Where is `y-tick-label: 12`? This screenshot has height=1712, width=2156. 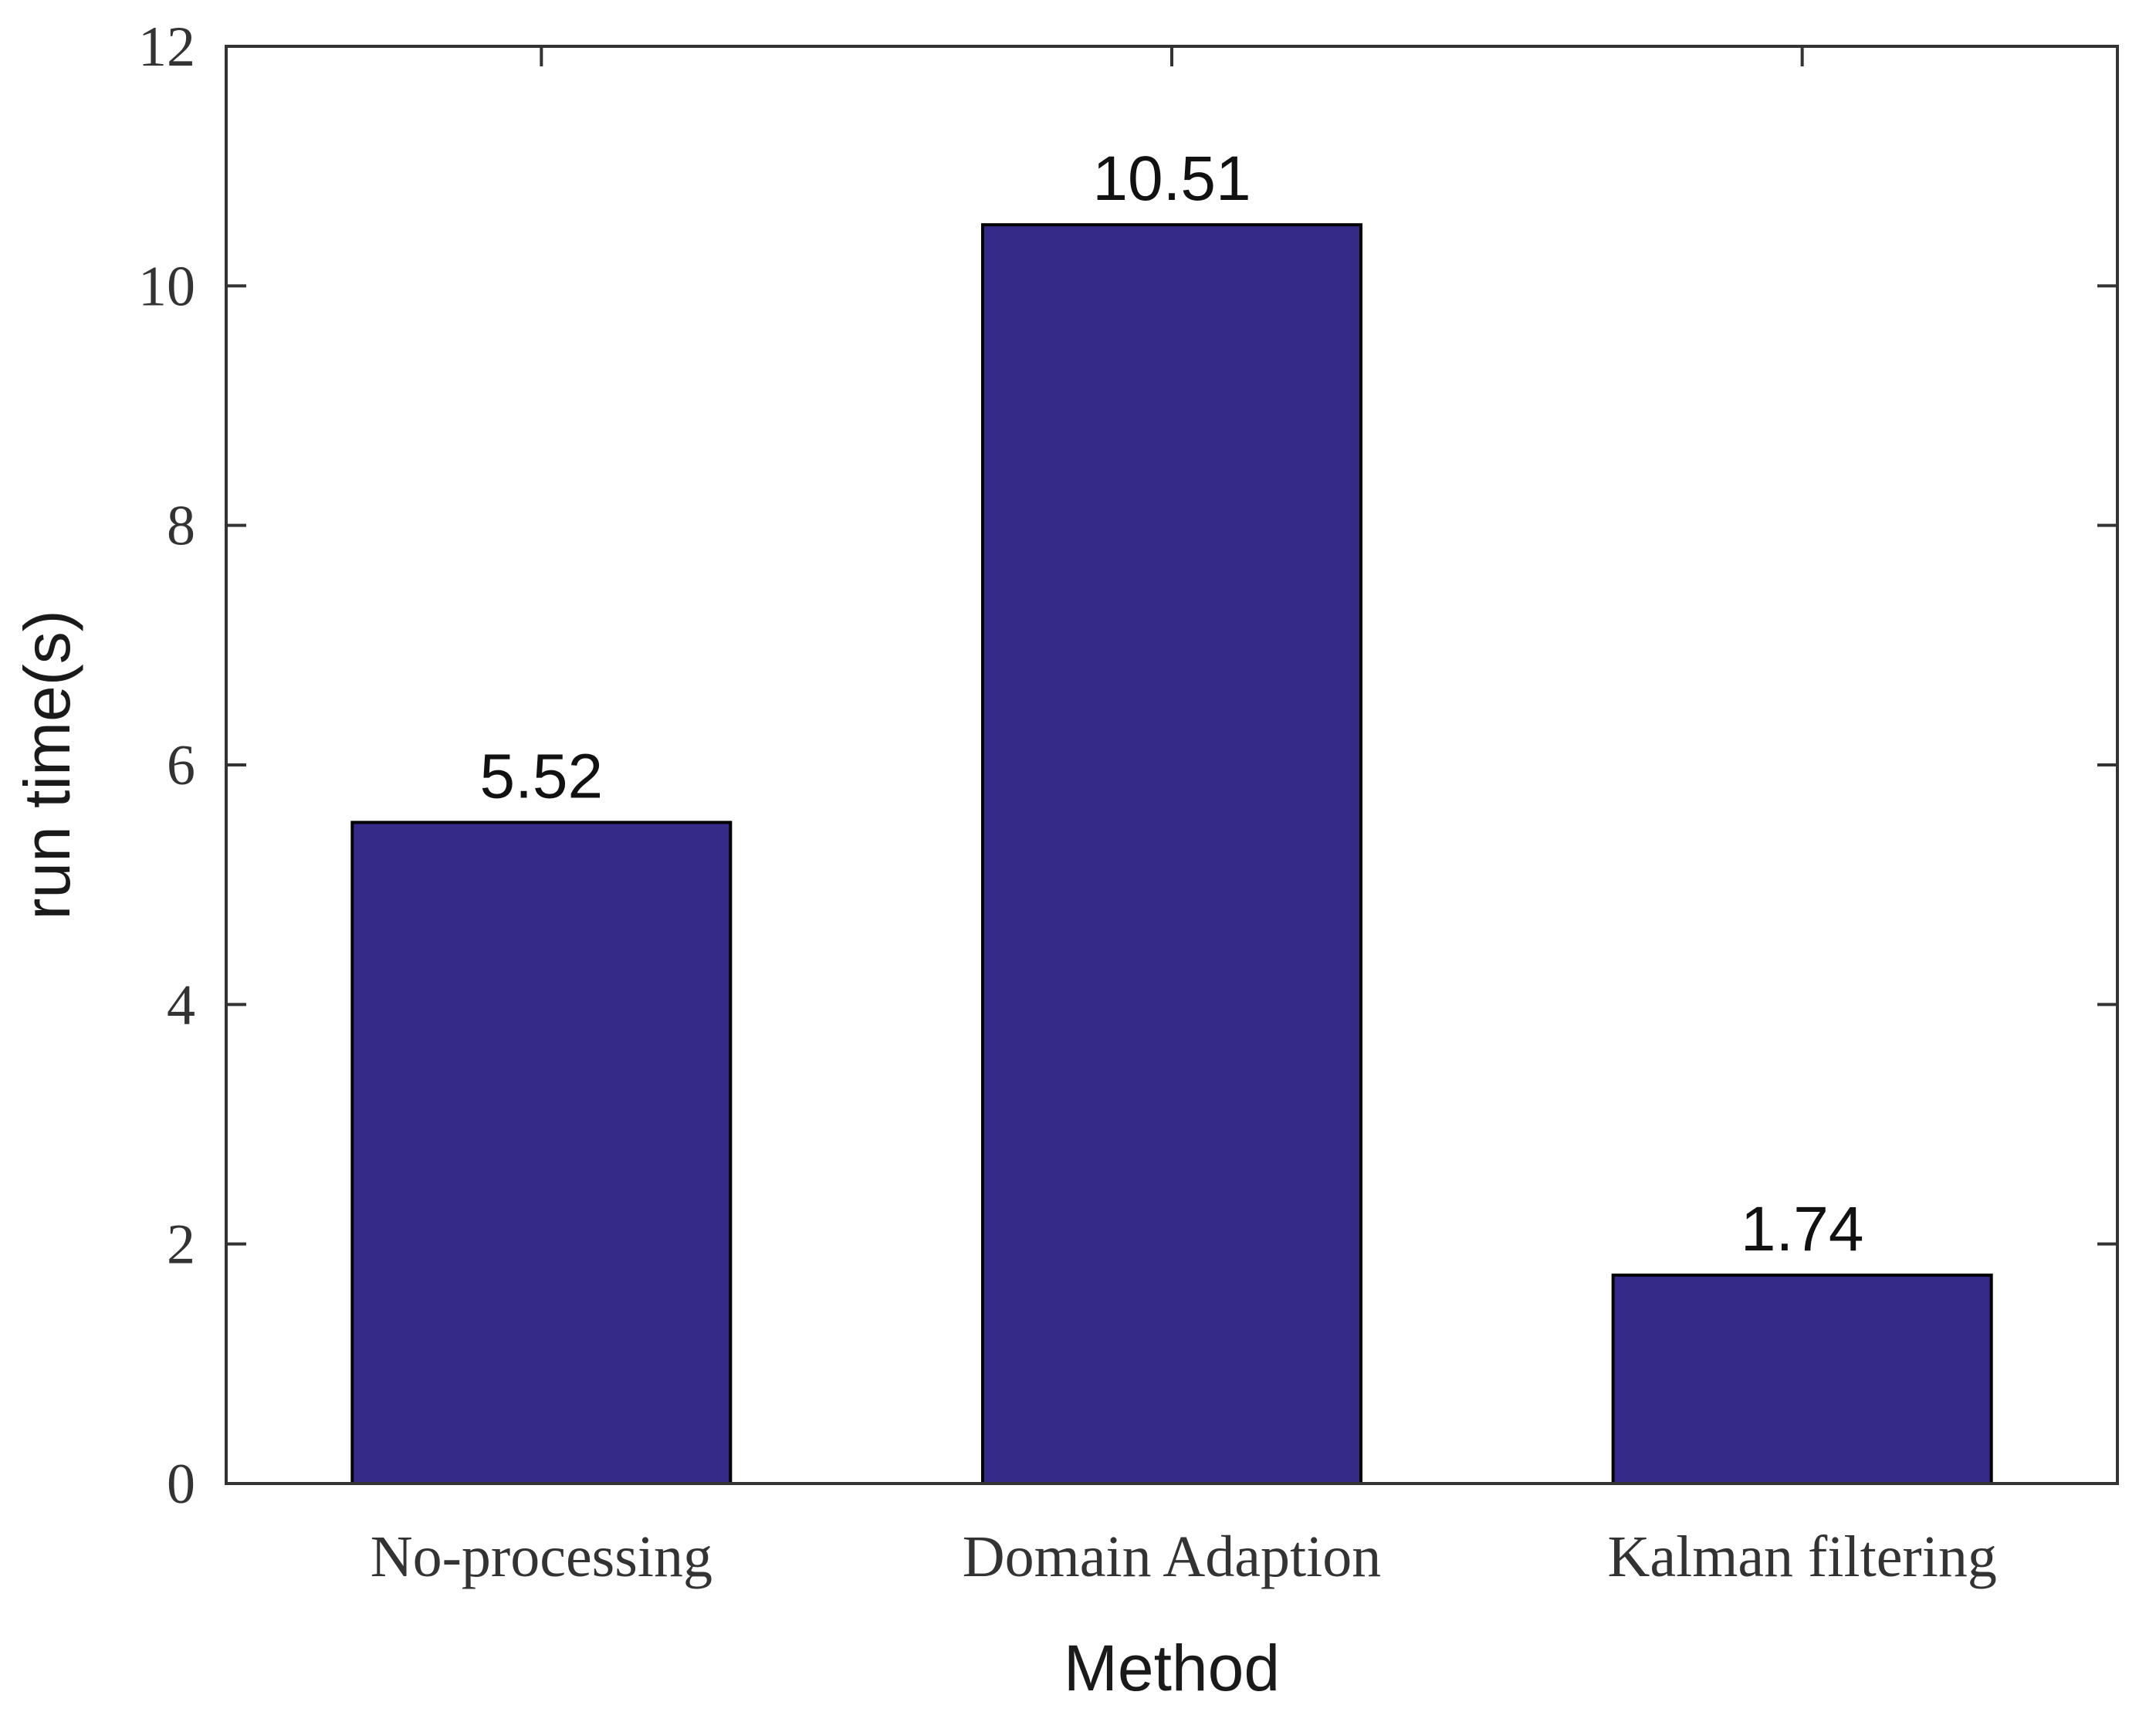
y-tick-label: 12 is located at coordinates (166, 47).